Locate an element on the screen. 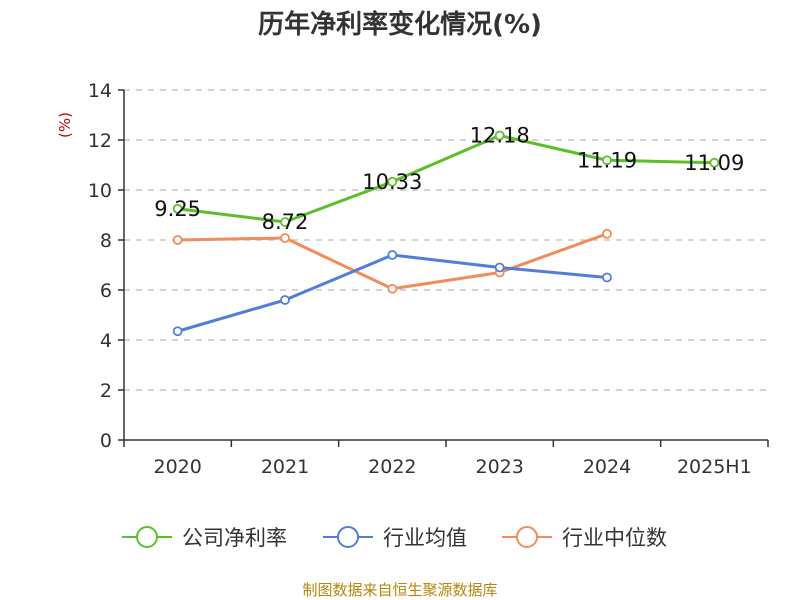 This screenshot has width=800, height=600. x-tick-label: 2024 is located at coordinates (607, 467).